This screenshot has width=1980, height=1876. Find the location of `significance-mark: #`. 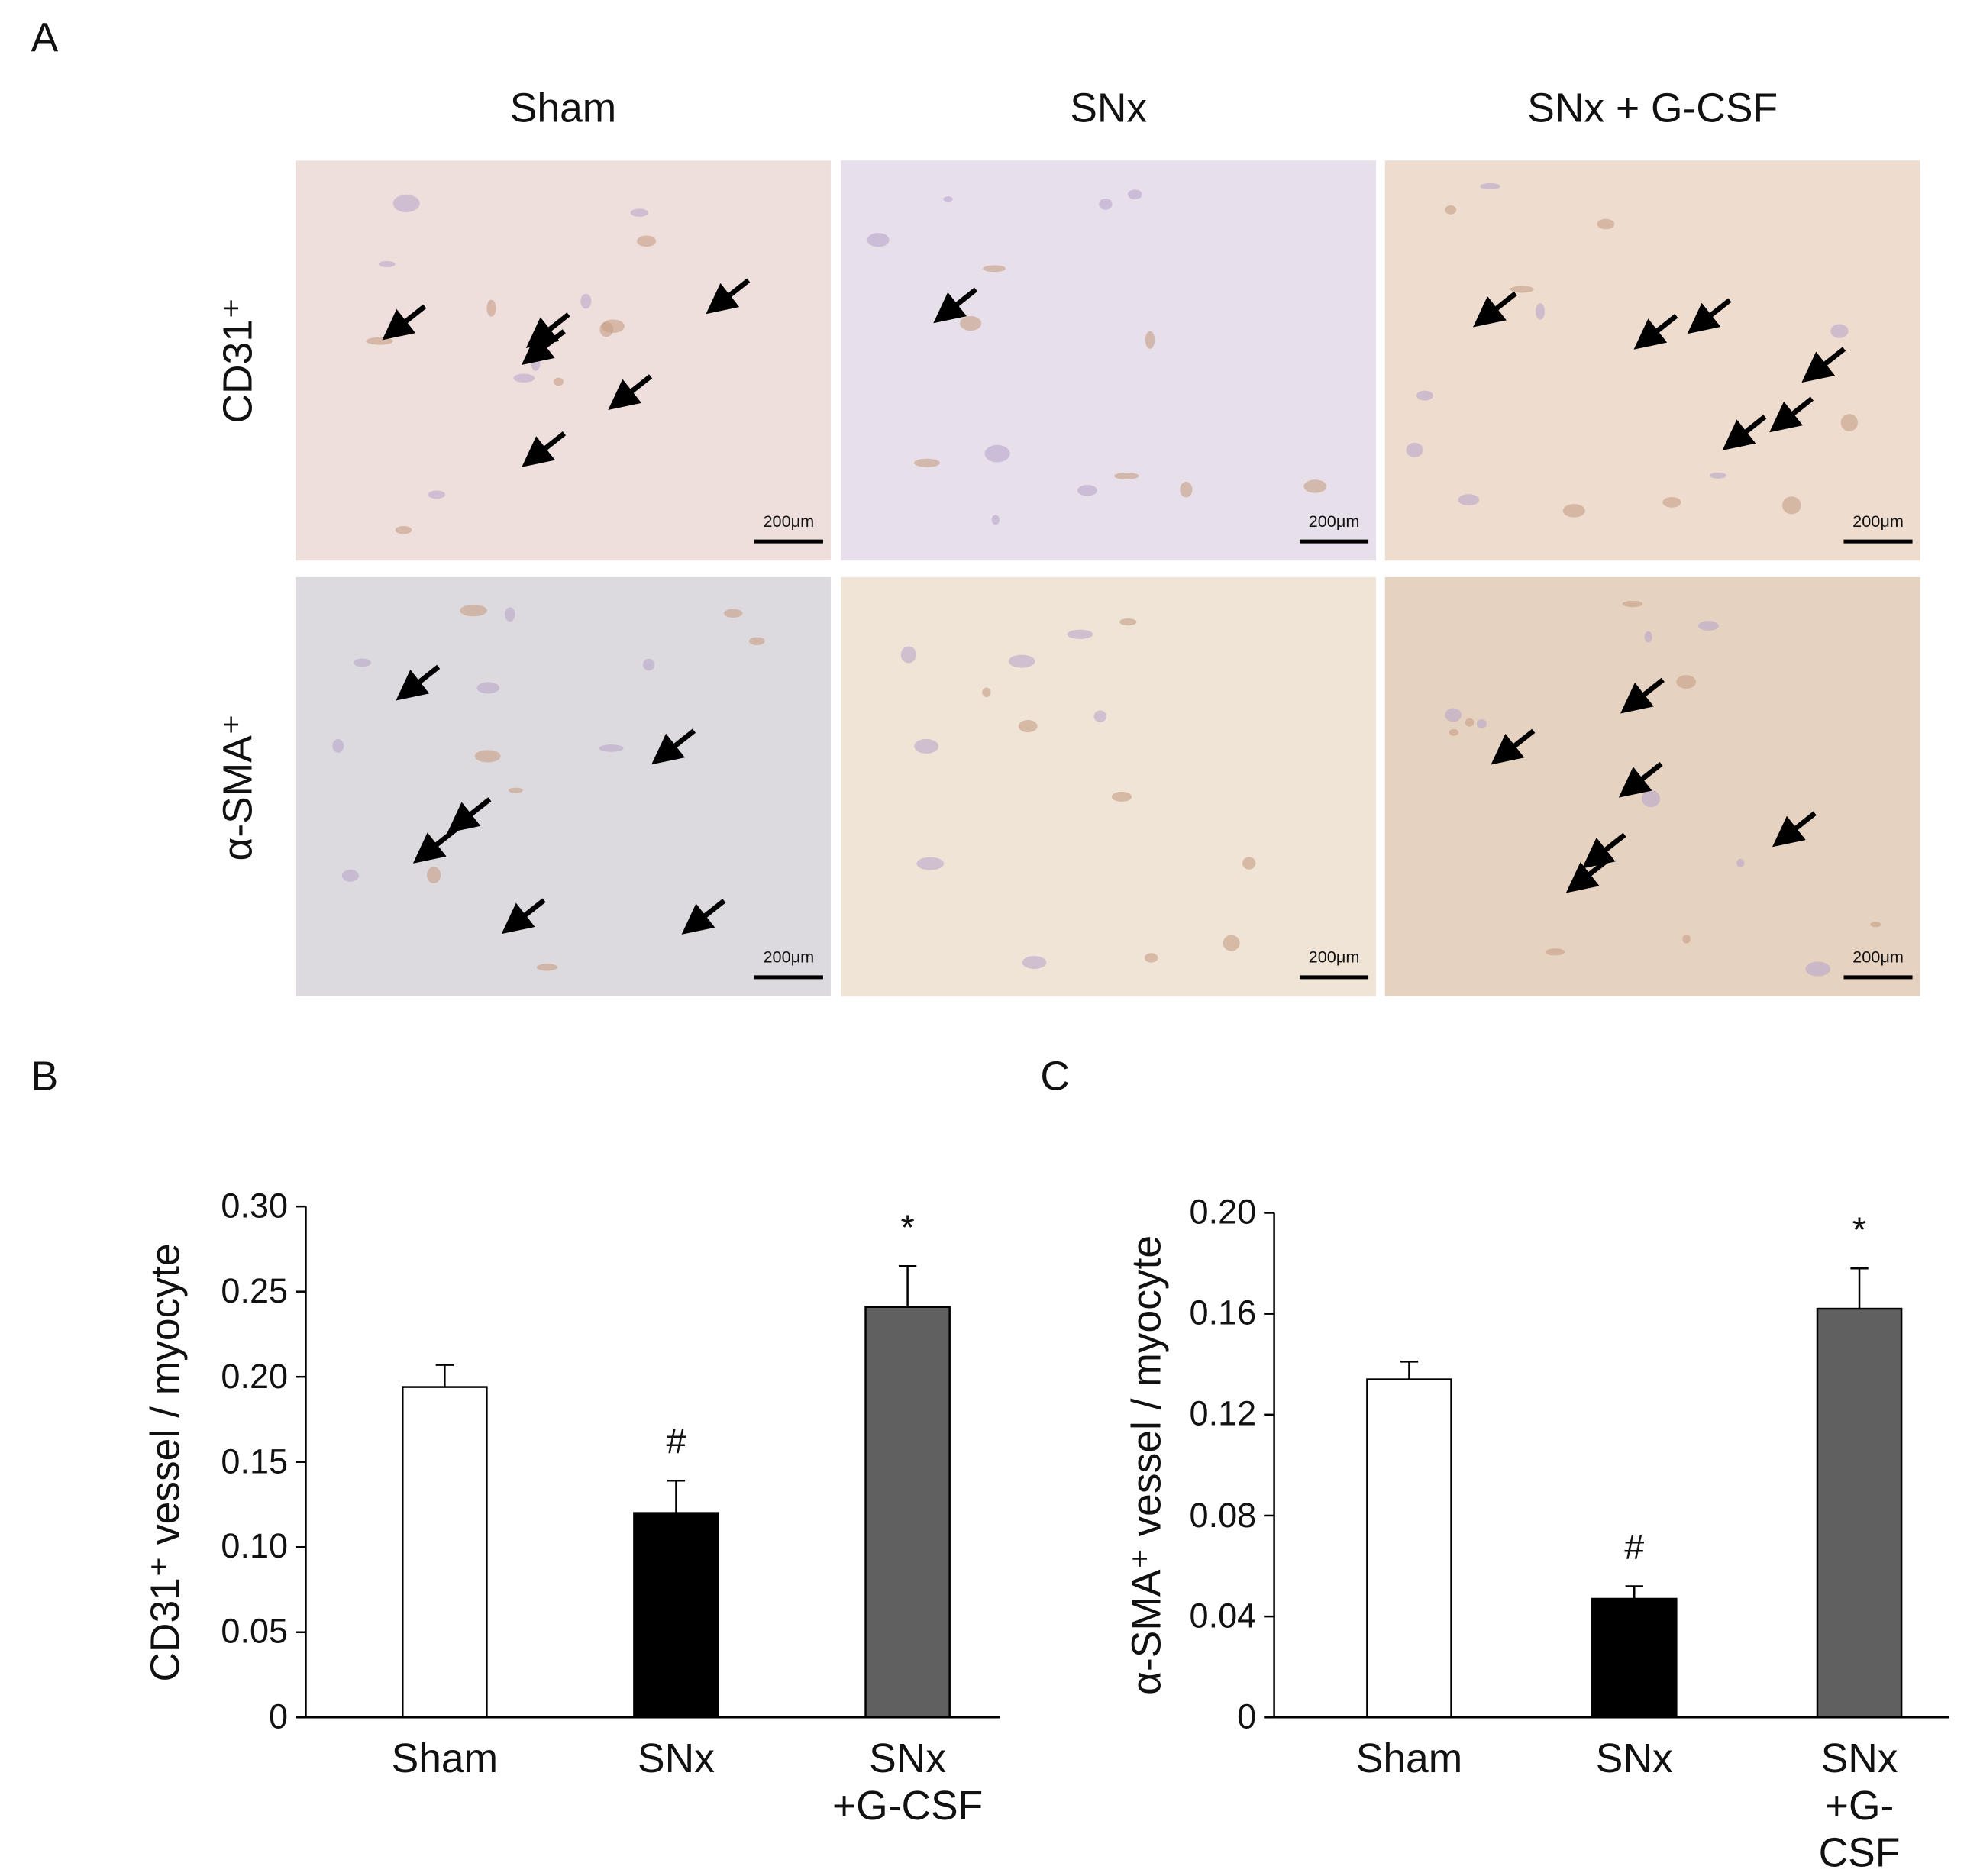

significance-mark: # is located at coordinates (676, 1442).